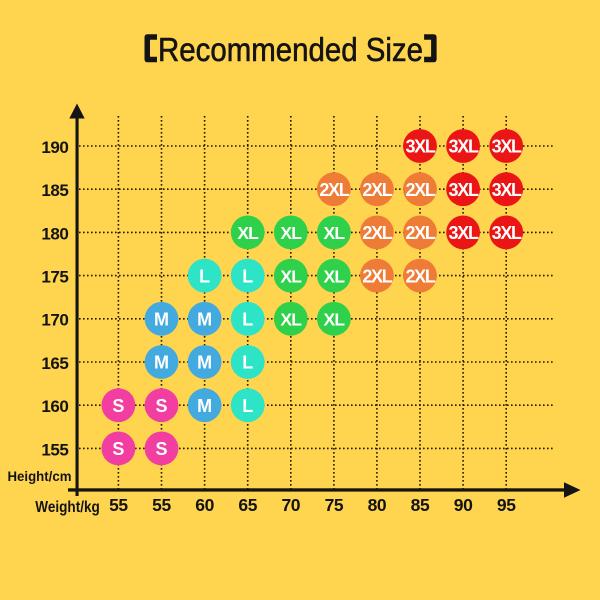 The width and height of the screenshot is (600, 600). Describe the element at coordinates (54, 190) in the screenshot. I see `svg-text: 185` at that location.